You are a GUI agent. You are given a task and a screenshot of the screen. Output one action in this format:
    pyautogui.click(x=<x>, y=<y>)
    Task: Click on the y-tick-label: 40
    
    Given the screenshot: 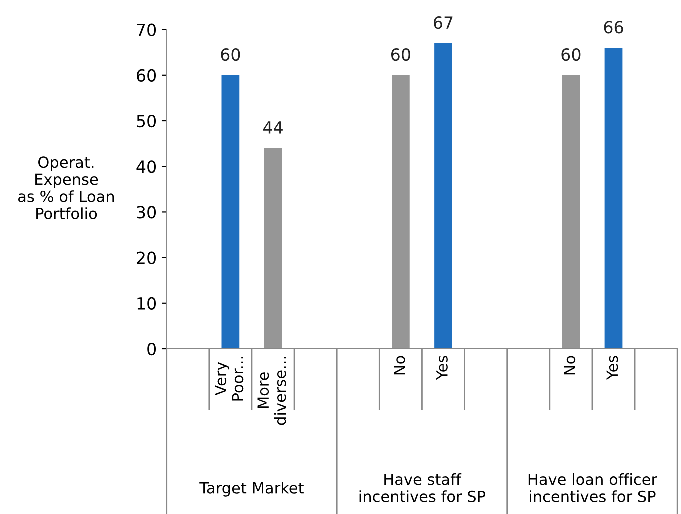 What is the action you would take?
    pyautogui.click(x=146, y=167)
    